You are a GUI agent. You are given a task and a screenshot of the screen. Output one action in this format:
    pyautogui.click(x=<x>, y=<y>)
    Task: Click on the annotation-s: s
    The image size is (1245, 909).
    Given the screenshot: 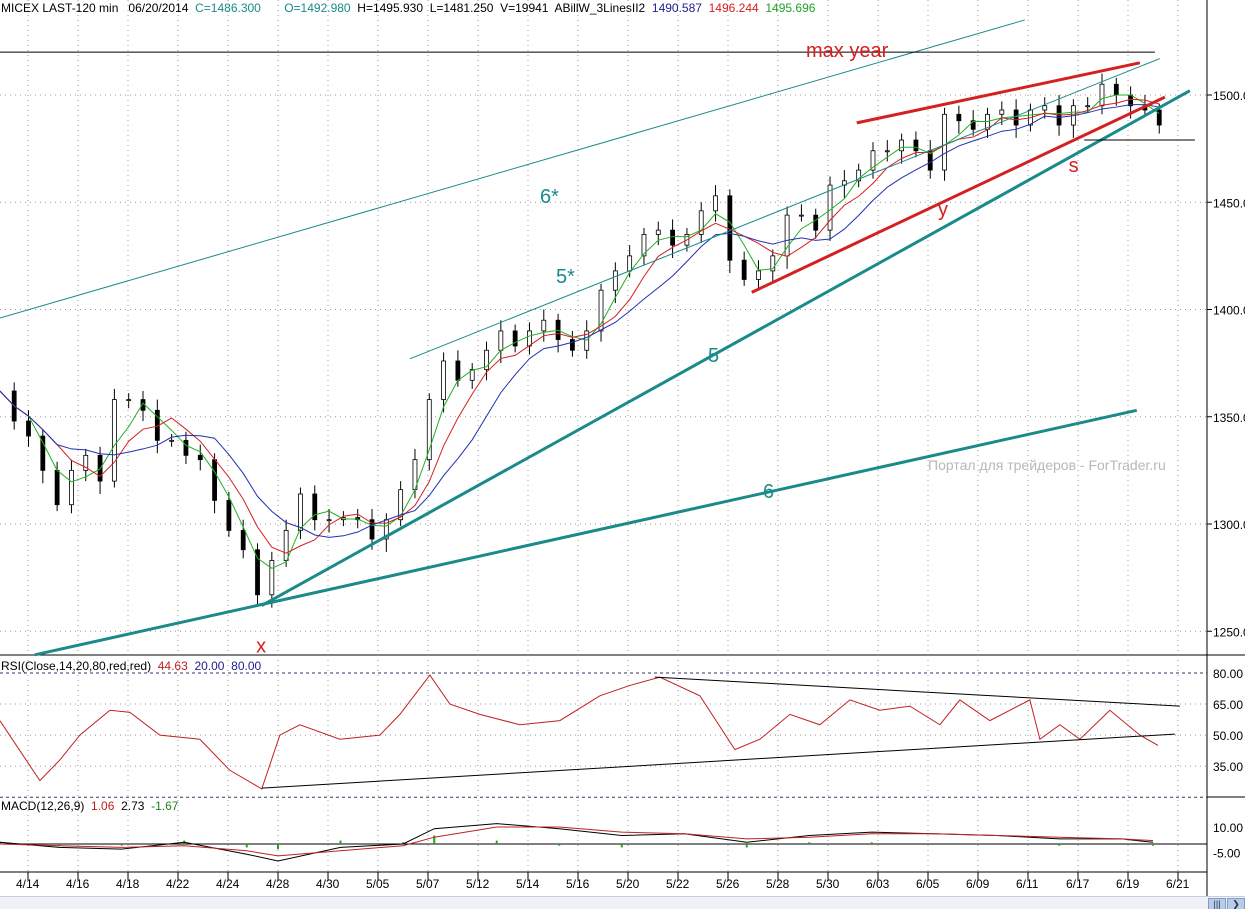 What is the action you would take?
    pyautogui.click(x=1074, y=166)
    